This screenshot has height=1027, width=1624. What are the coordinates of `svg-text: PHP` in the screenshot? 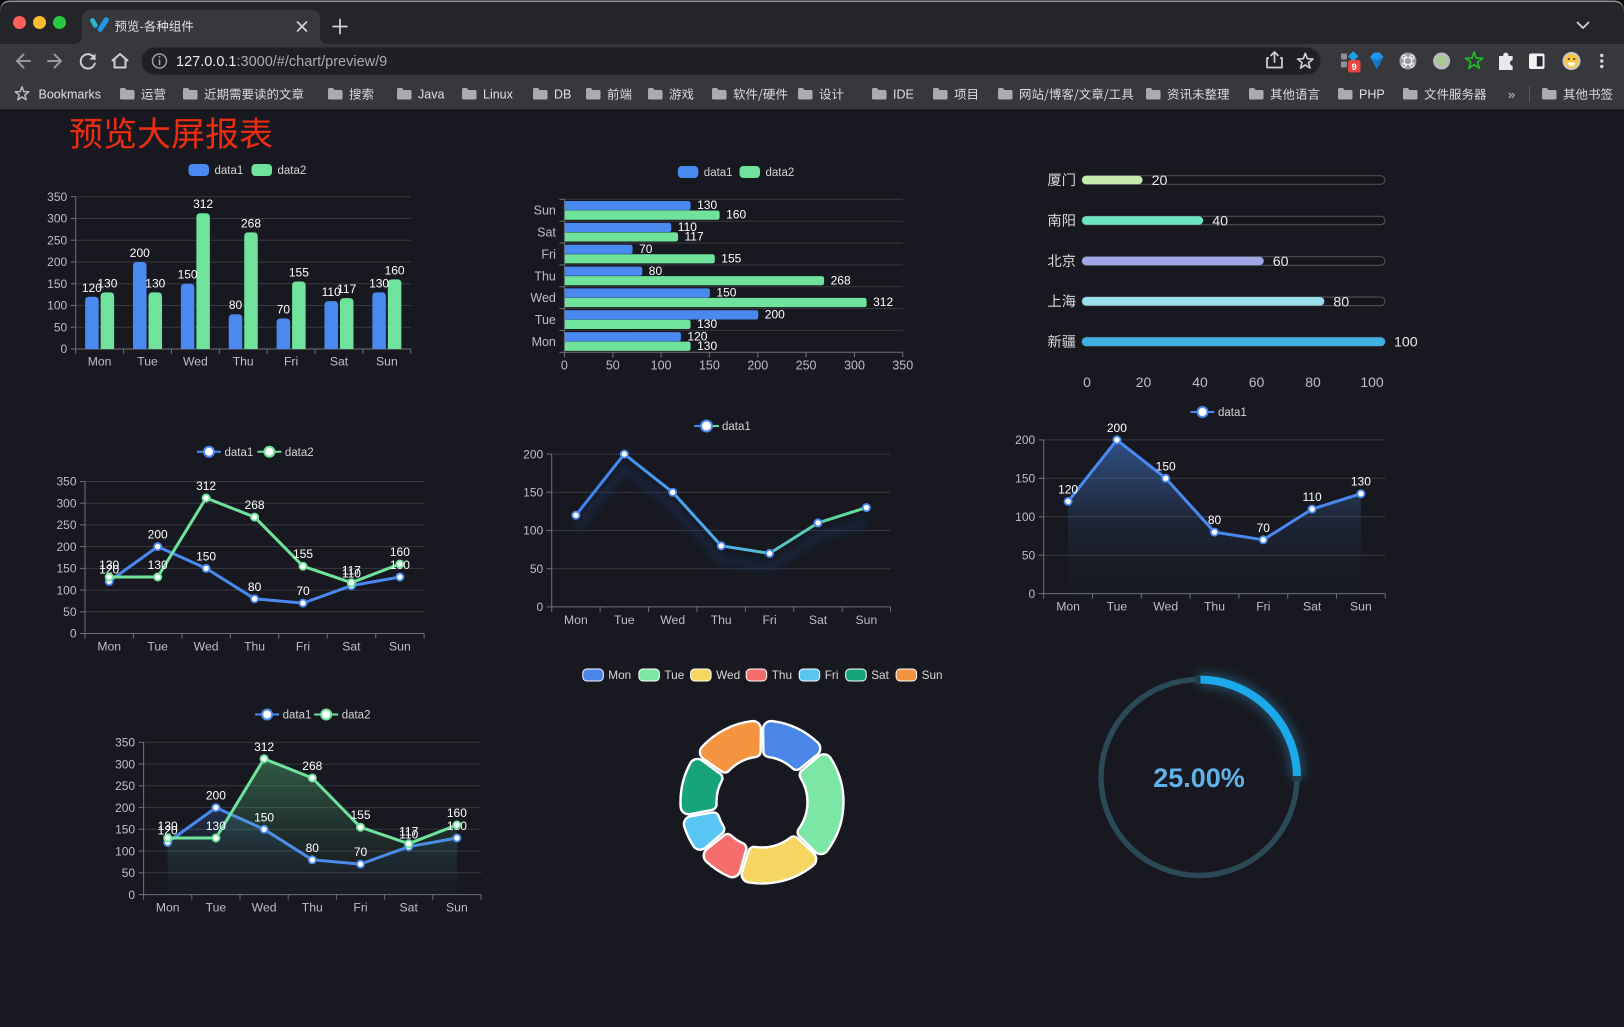 It's located at (1372, 95).